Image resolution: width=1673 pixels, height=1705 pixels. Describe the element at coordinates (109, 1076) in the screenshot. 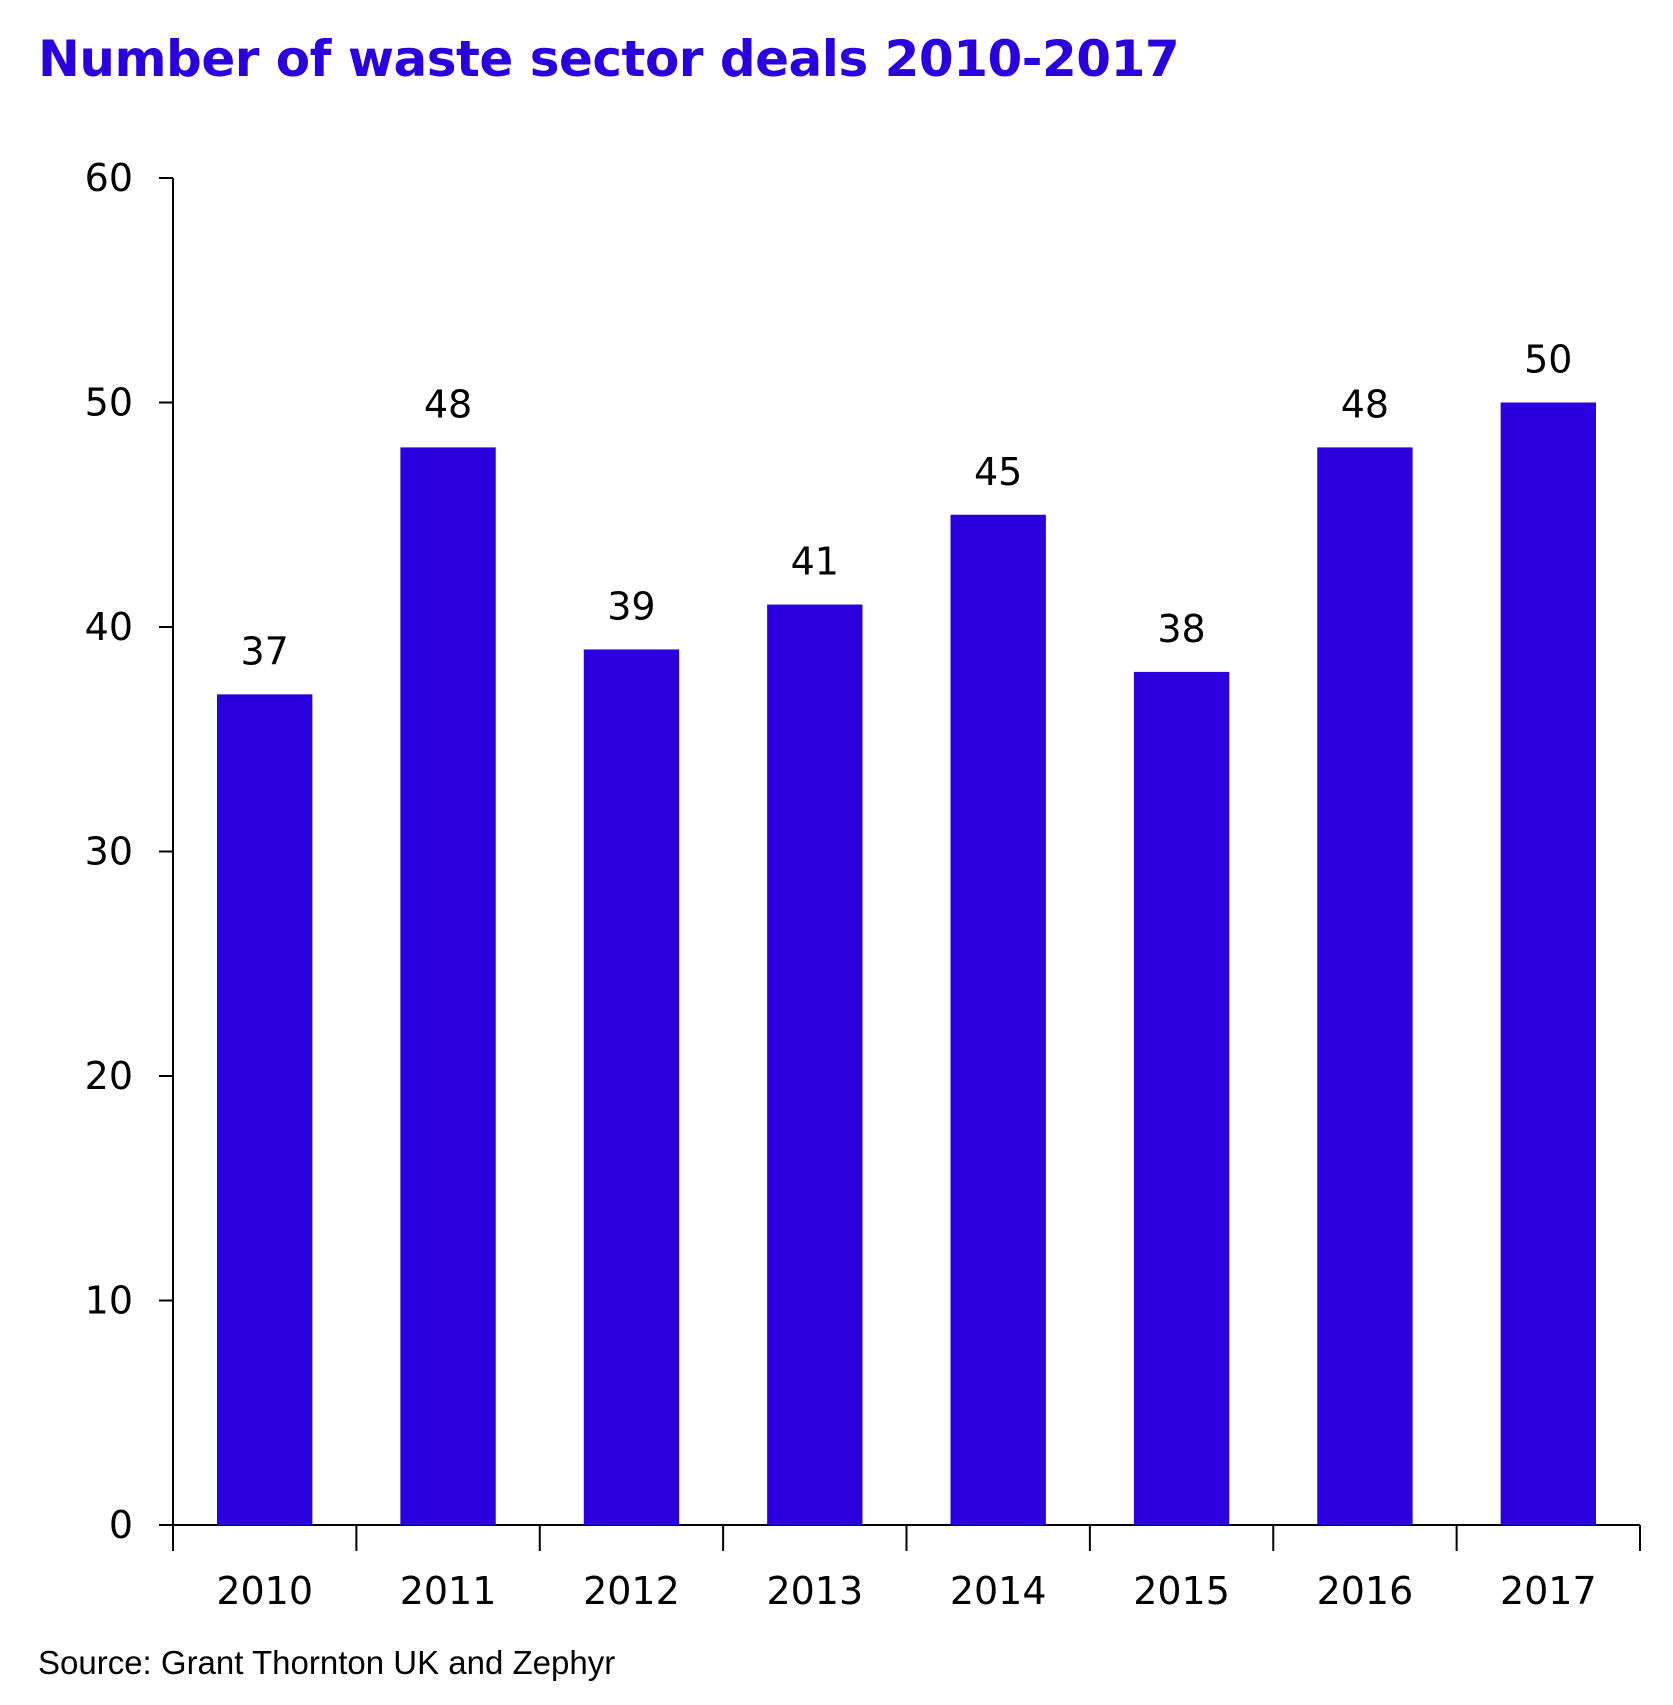

I see `y-tick-label: 20` at that location.